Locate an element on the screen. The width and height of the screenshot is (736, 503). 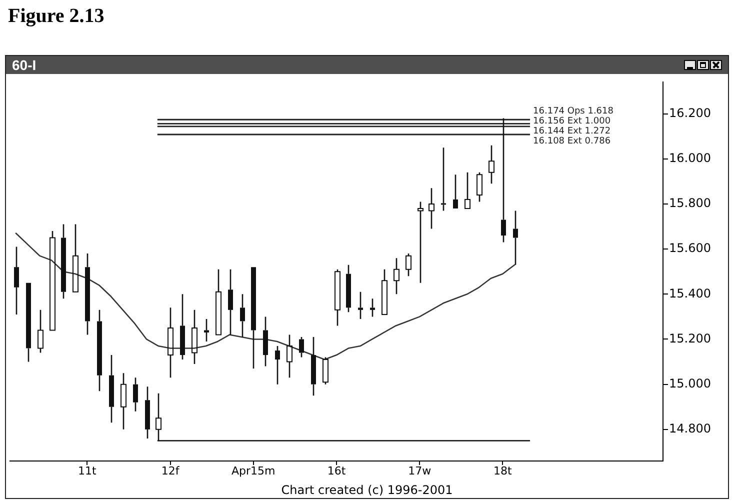
y-tick-label: 15.800 is located at coordinates (690, 203).